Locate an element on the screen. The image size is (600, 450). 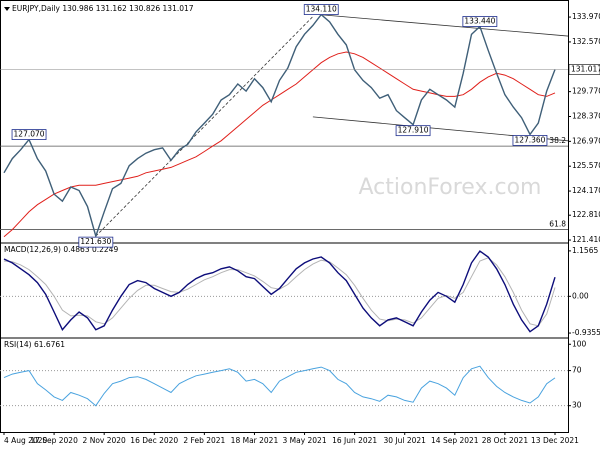
y-tick-label: 126.970 is located at coordinates (586, 140).